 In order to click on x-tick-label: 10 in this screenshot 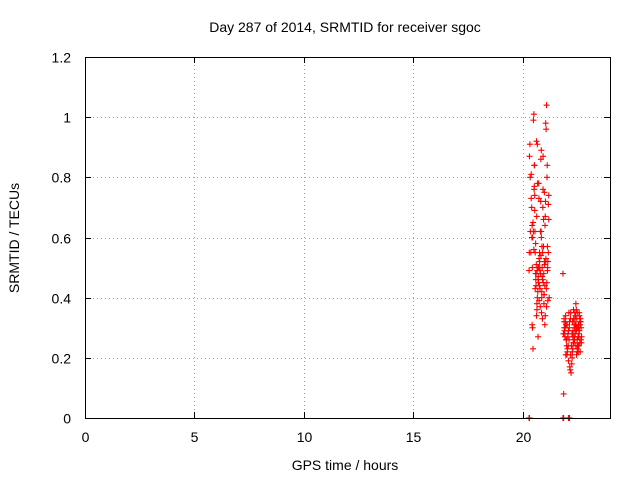, I will do `click(305, 437)`.